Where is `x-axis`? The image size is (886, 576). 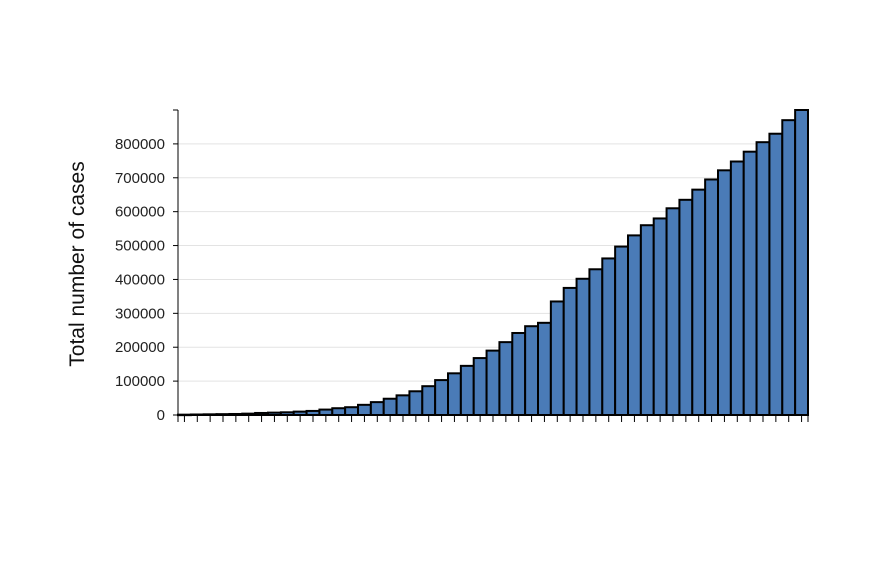 x-axis is located at coordinates (493, 418).